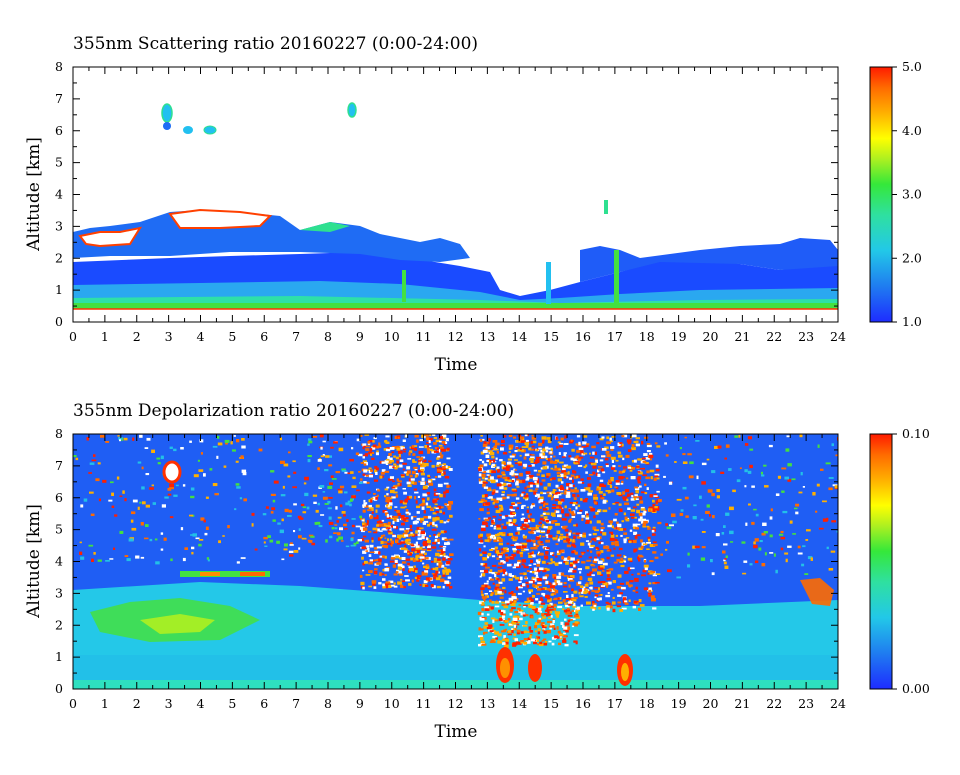 Image resolution: width=960 pixels, height=775 pixels. What do you see at coordinates (774, 703) in the screenshot?
I see `x-tick-label: 22` at bounding box center [774, 703].